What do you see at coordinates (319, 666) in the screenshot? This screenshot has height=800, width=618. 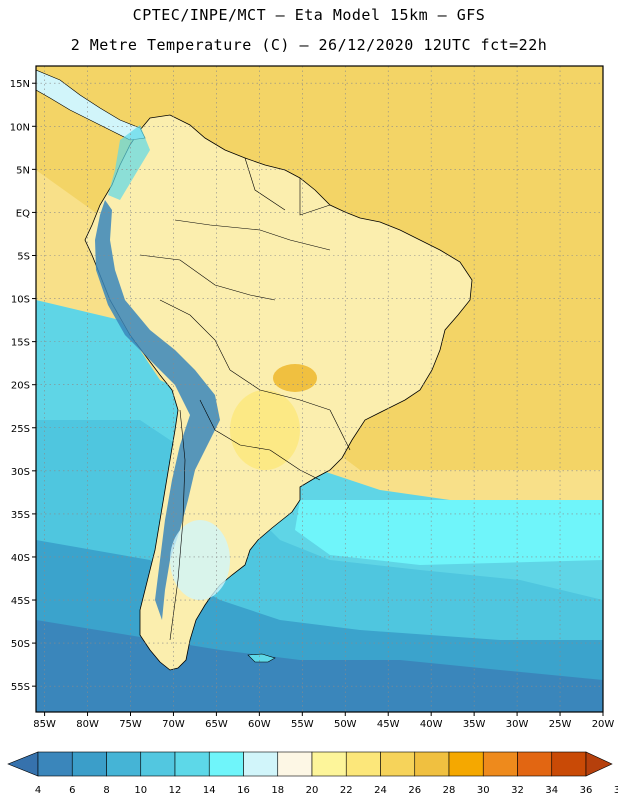 I see `ocean-colder-band` at bounding box center [319, 666].